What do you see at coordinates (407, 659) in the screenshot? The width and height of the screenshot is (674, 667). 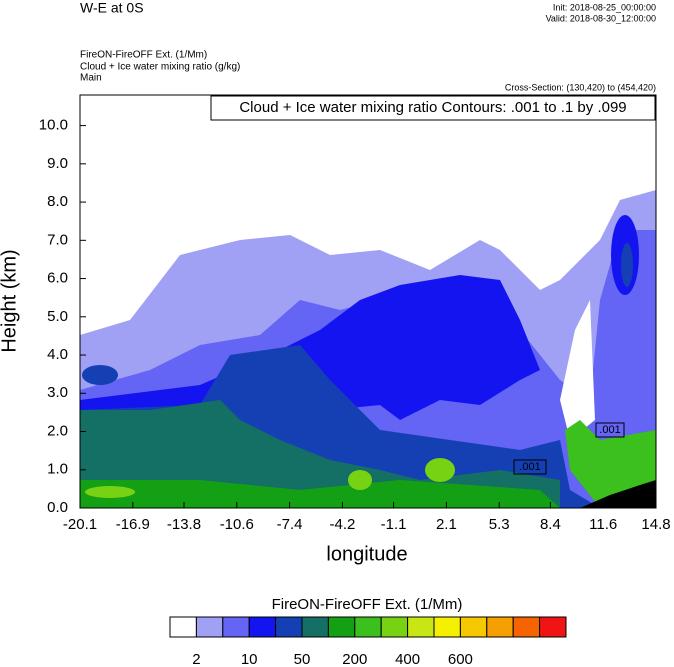 I see `colorbar-label: 400` at bounding box center [407, 659].